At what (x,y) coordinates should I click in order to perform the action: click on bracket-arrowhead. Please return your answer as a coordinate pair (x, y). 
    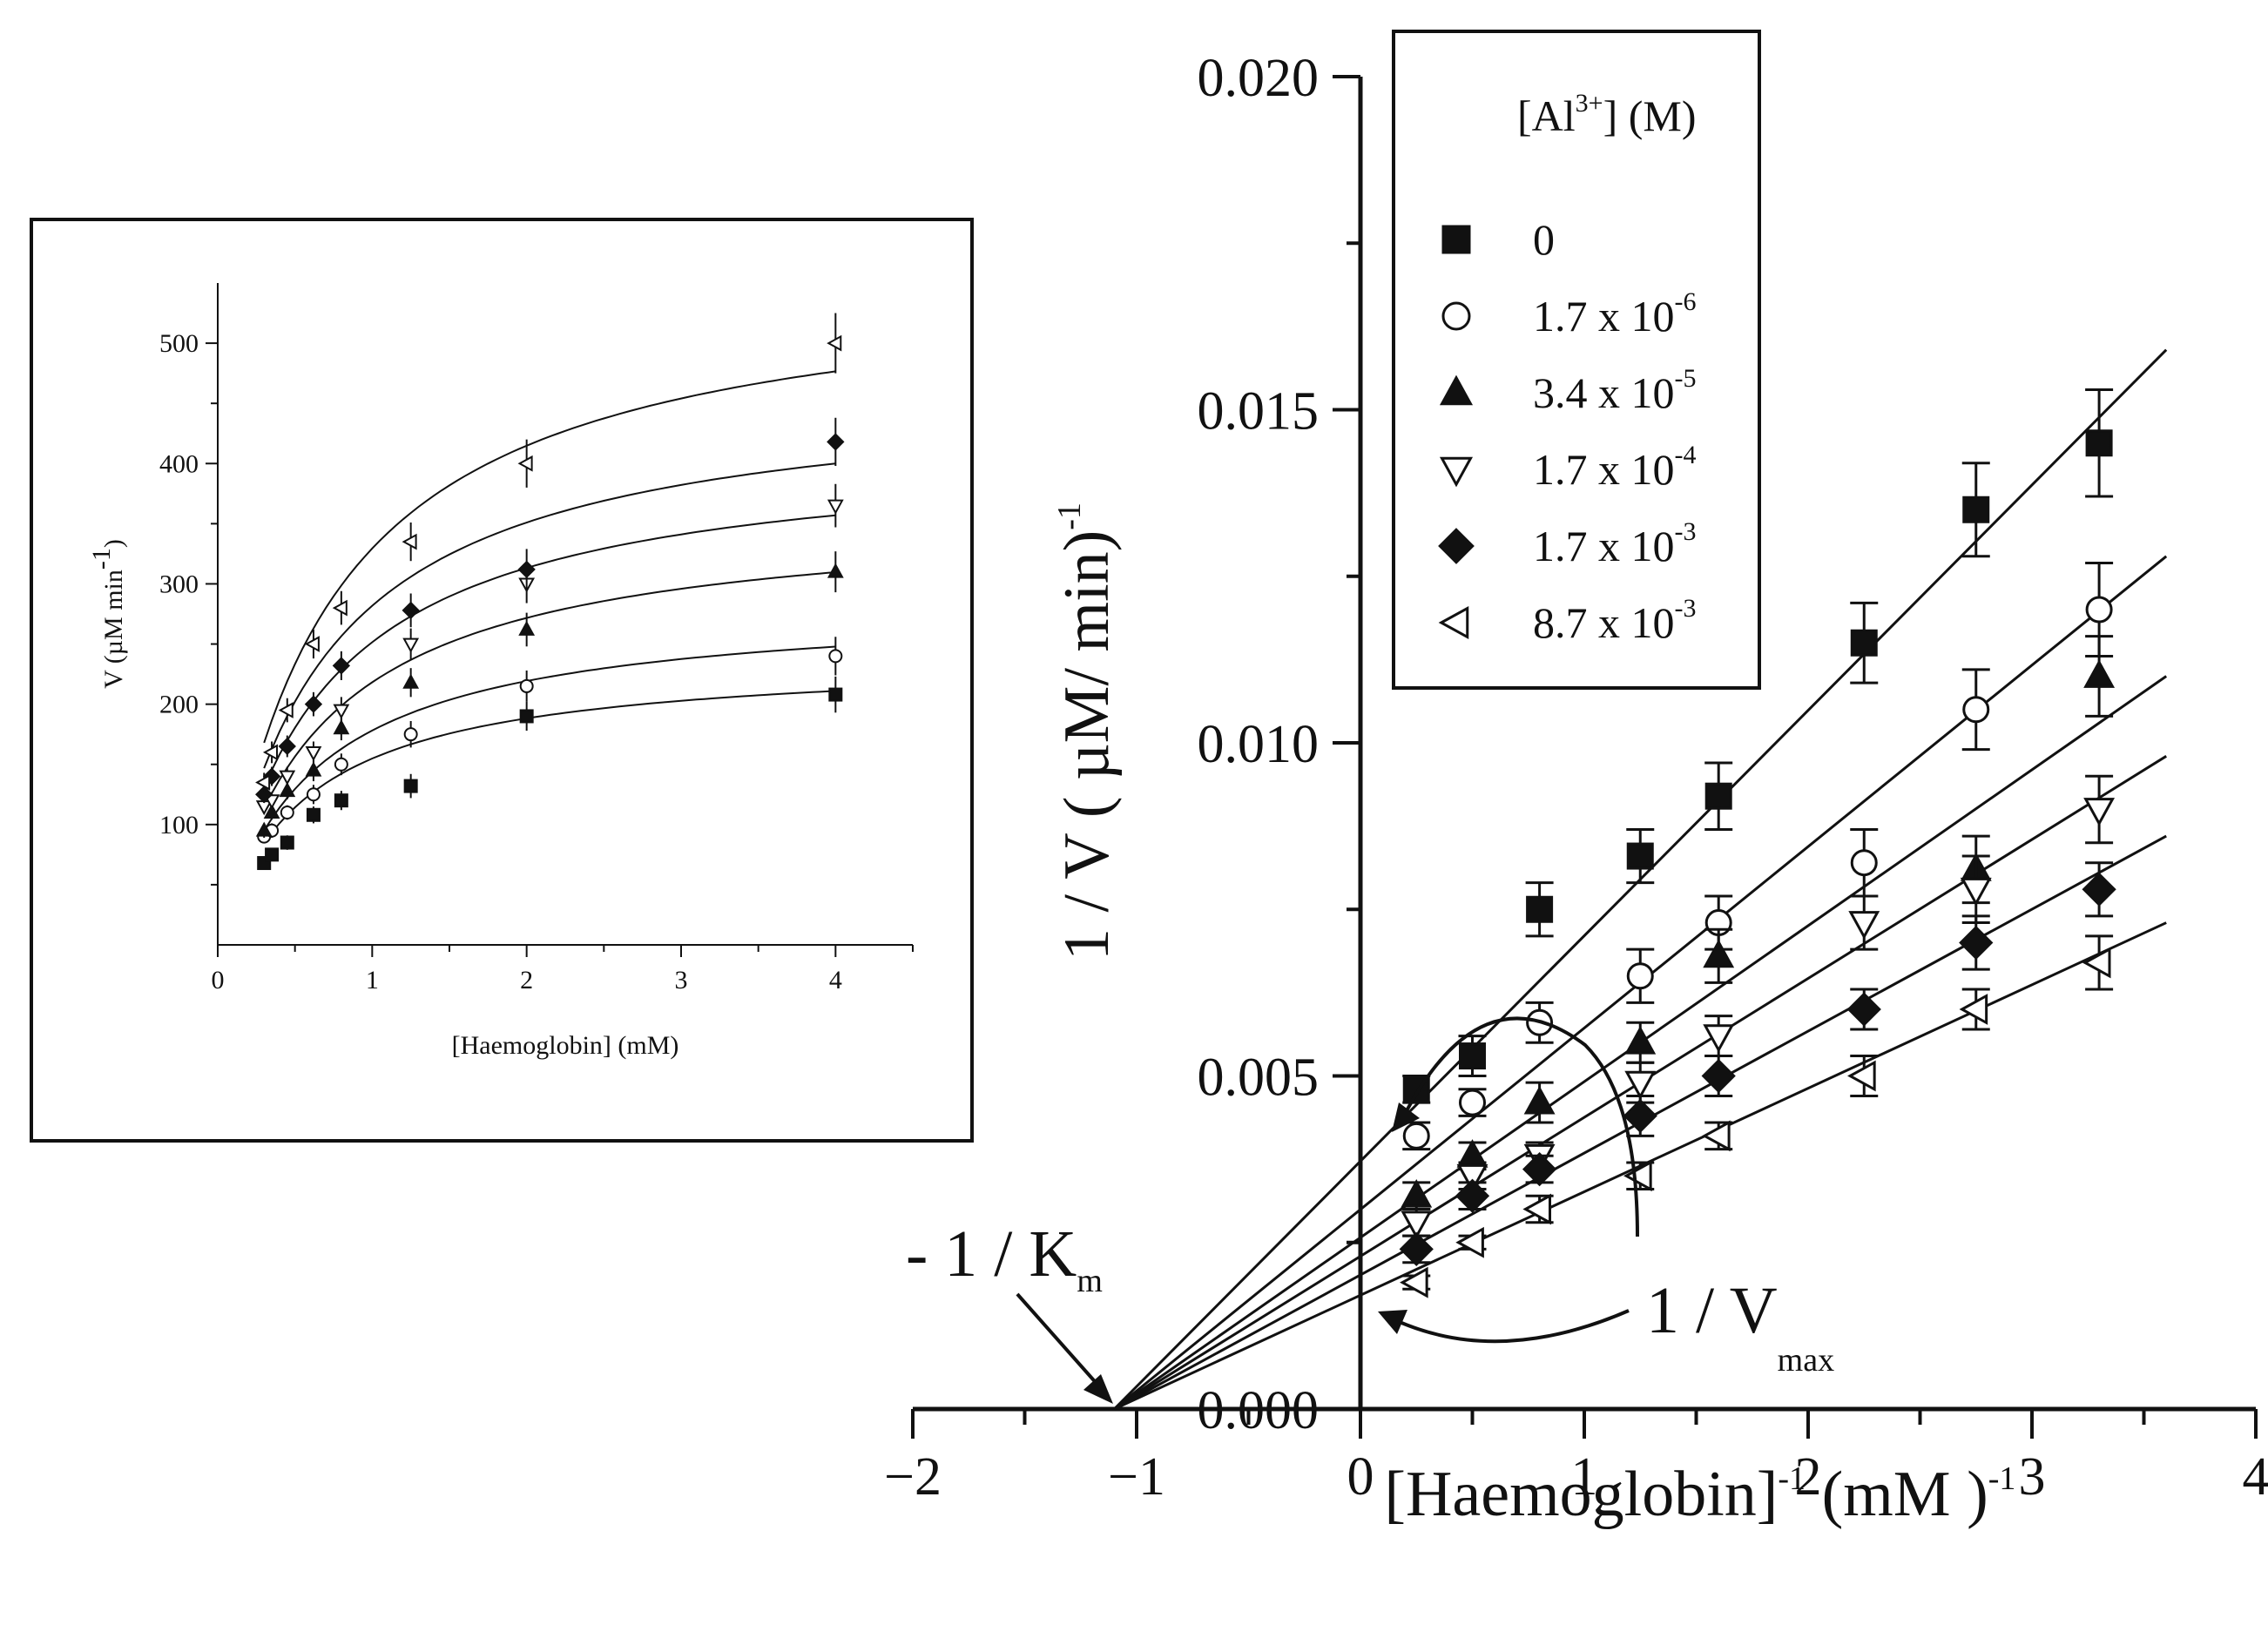
    Looking at the image, I should click on (1406, 1117).